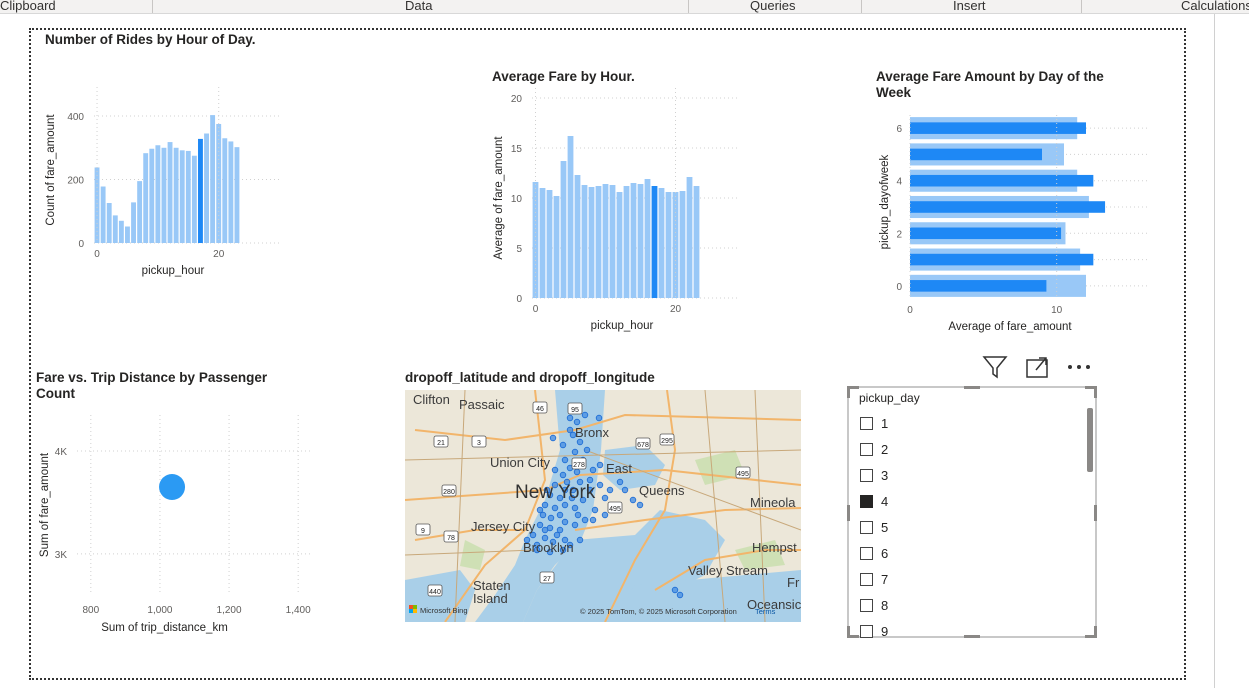 The image size is (1249, 688). What do you see at coordinates (969, 6) in the screenshot?
I see `ribbon-tab-insert: Insert` at bounding box center [969, 6].